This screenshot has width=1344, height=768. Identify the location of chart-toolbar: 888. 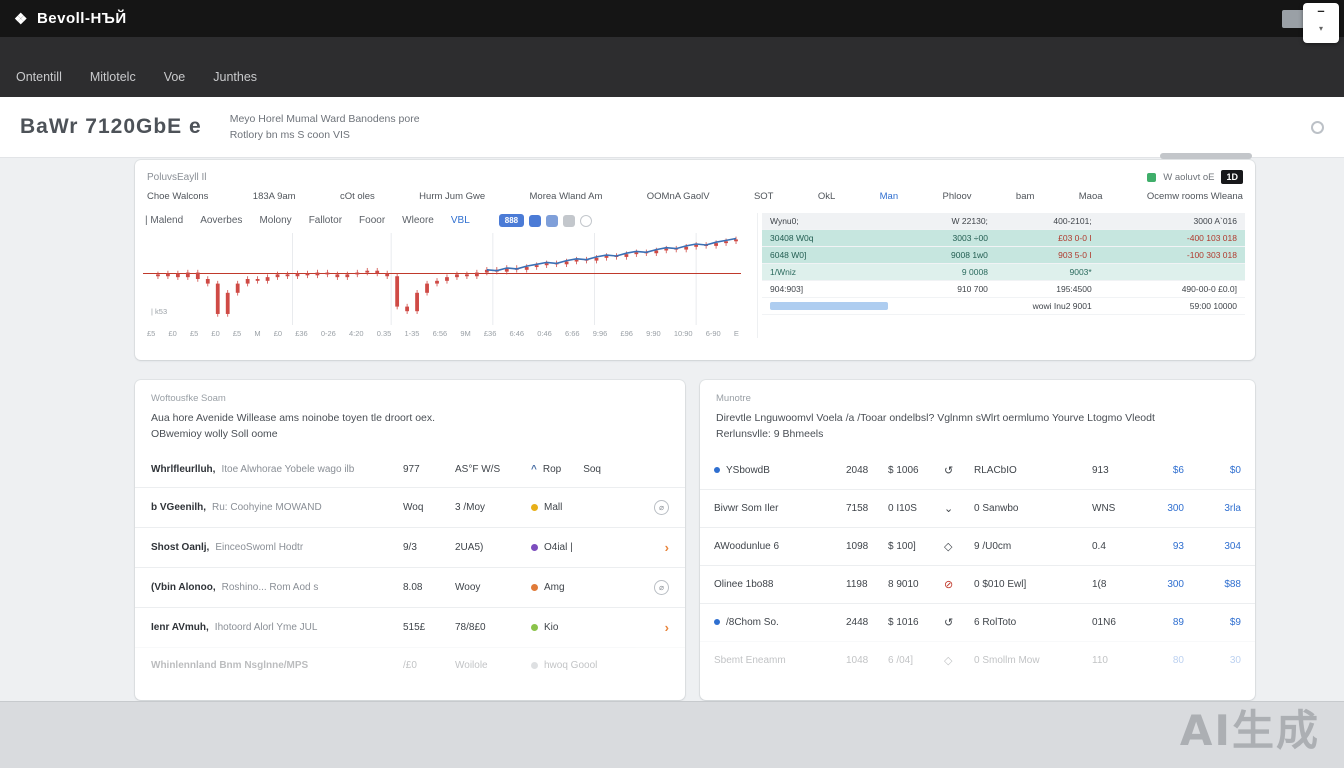
(545, 220).